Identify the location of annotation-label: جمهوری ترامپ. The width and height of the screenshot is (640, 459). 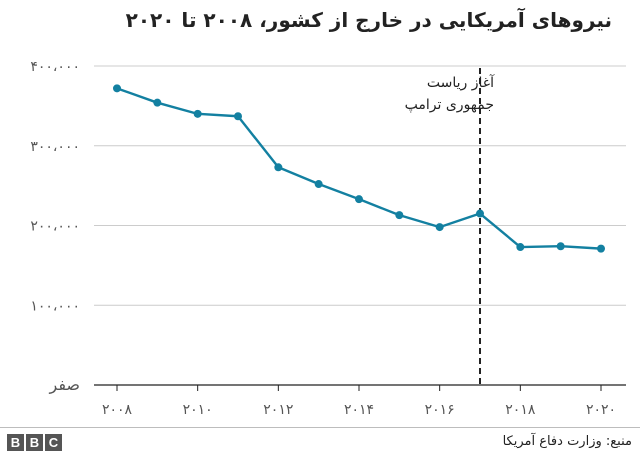
(449, 105).